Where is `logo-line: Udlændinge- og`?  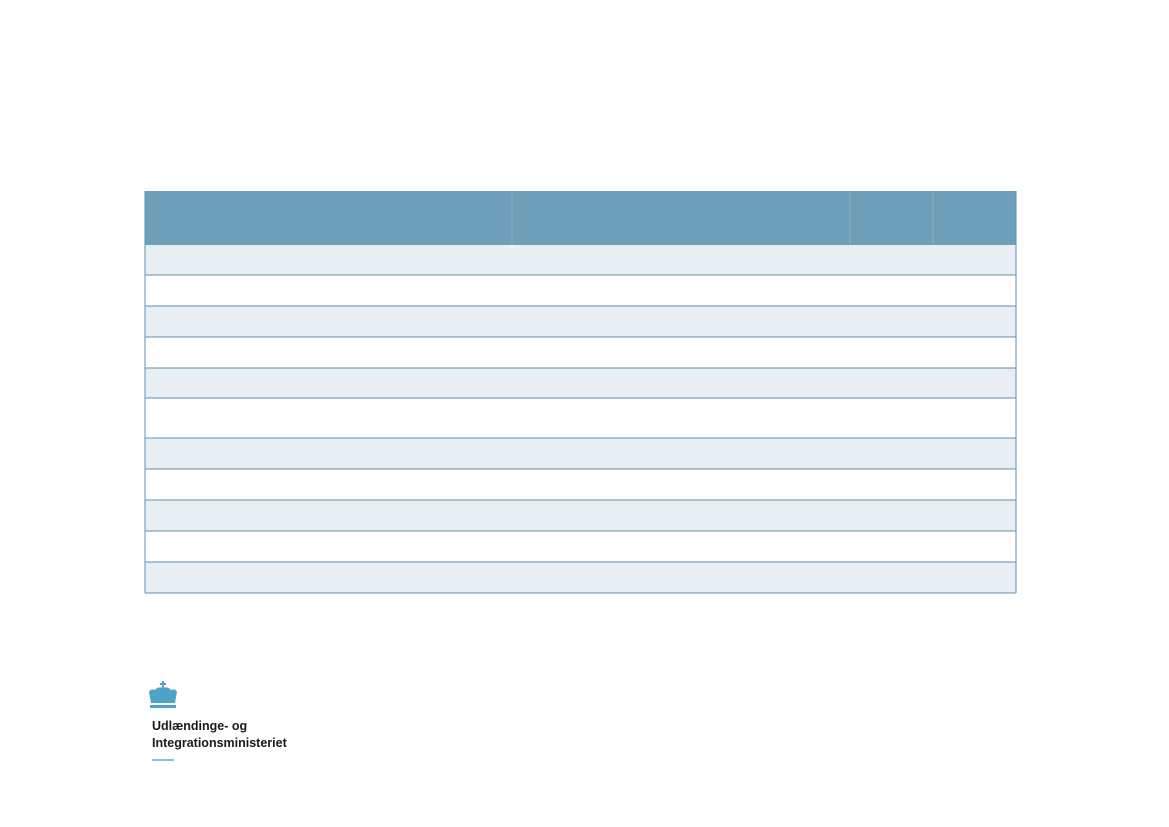
logo-line: Udlændinge- og is located at coordinates (199, 726).